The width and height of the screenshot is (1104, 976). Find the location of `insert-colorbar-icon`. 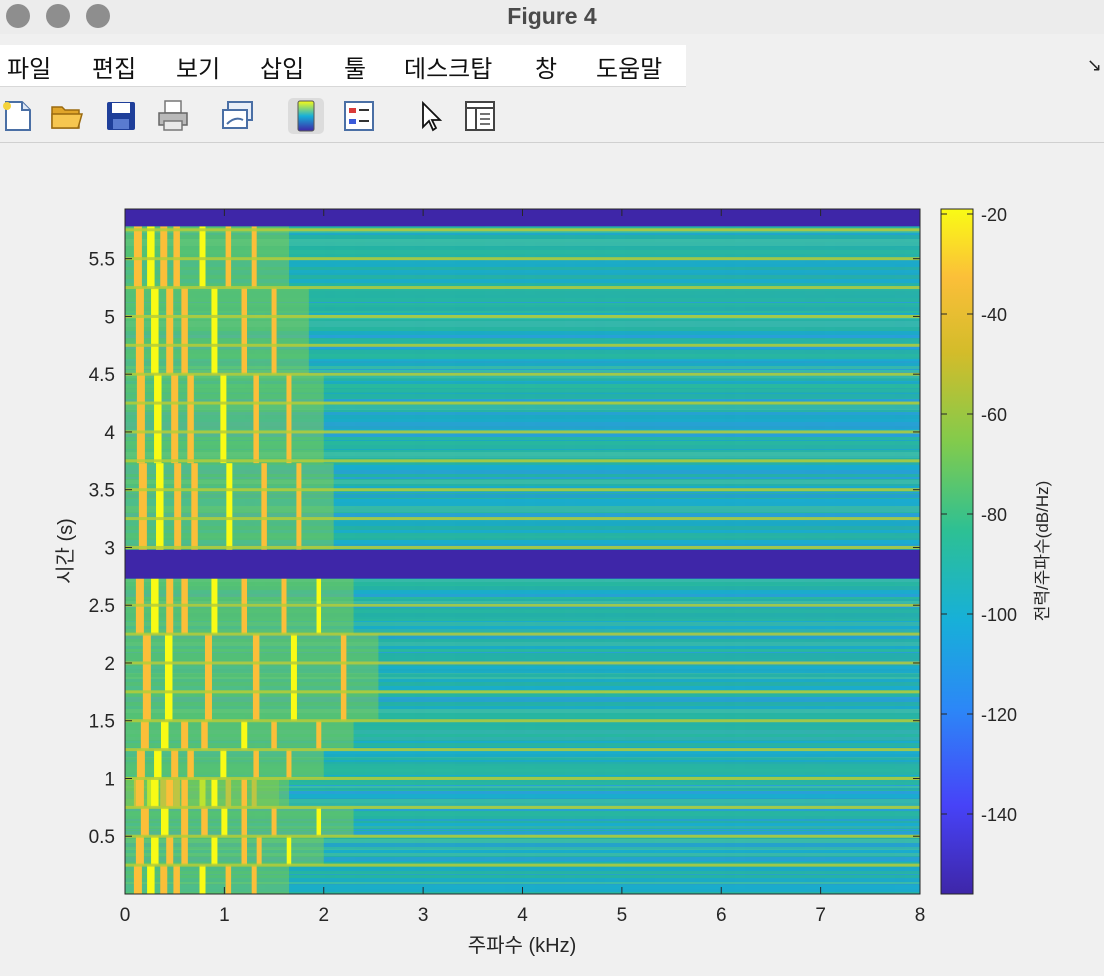

insert-colorbar-icon is located at coordinates (306, 116).